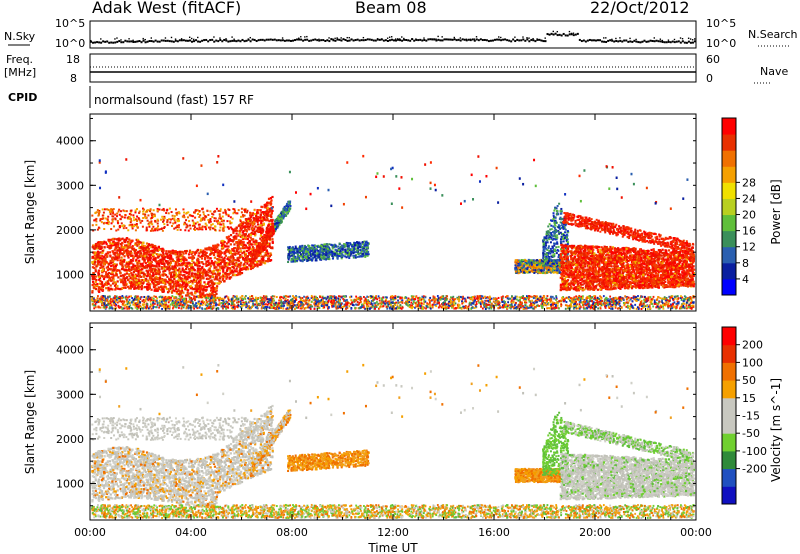 The height and width of the screenshot is (554, 800). What do you see at coordinates (713, 59) in the screenshot?
I see `freq-right-tick-top: 60` at bounding box center [713, 59].